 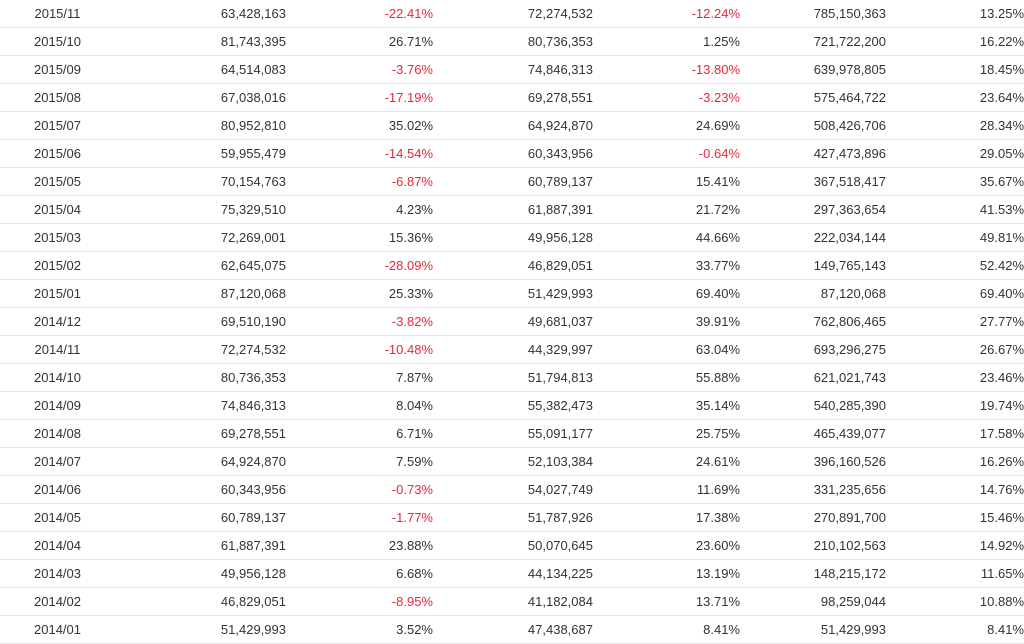 I want to click on change-cell: 23.88%, so click(x=359, y=545).